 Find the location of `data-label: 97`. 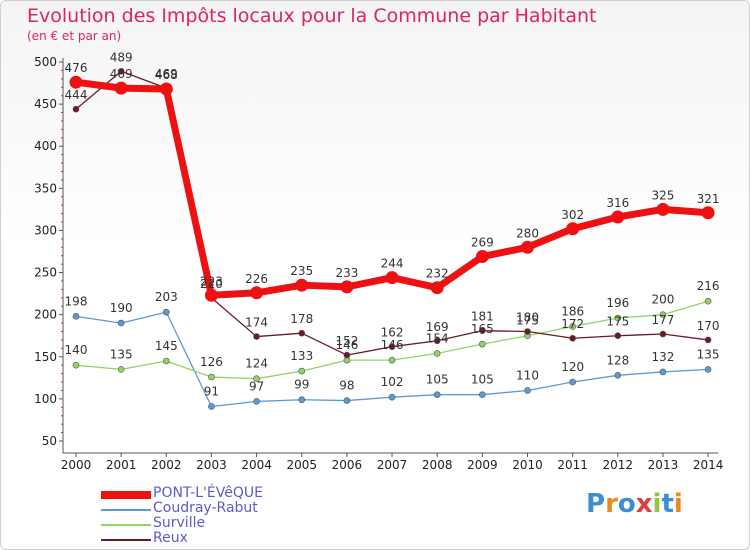

data-label: 97 is located at coordinates (256, 386).